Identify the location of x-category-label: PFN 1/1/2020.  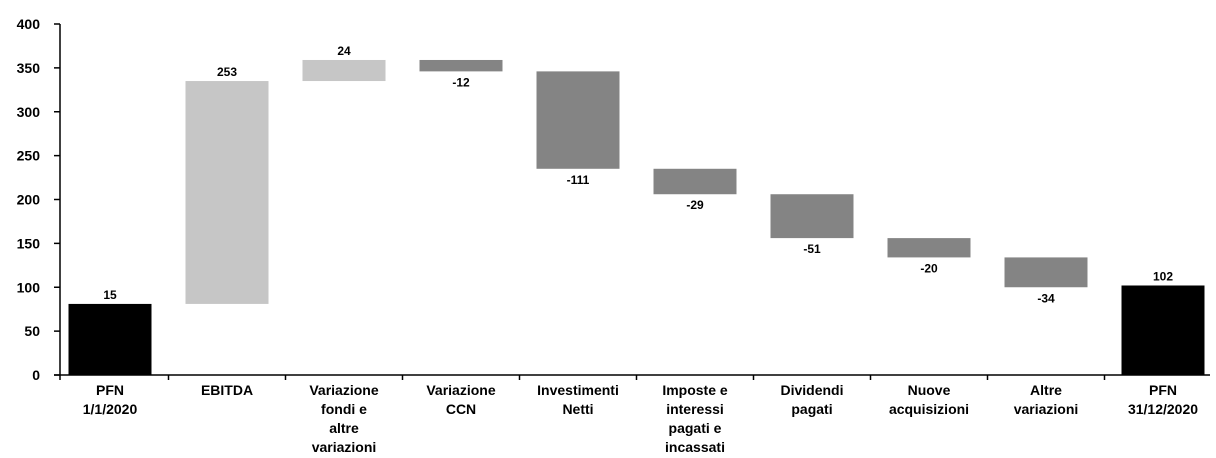
(110, 399).